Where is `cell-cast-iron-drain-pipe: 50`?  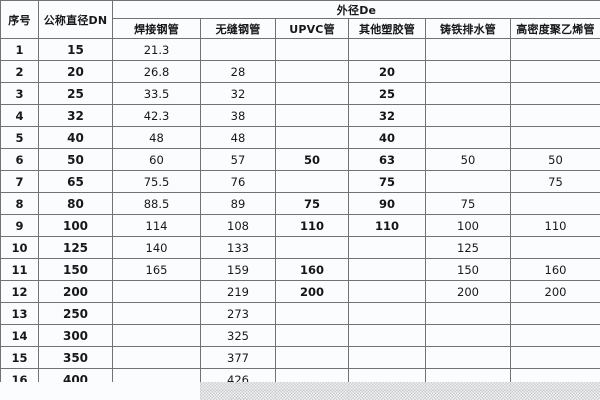 cell-cast-iron-drain-pipe: 50 is located at coordinates (468, 159).